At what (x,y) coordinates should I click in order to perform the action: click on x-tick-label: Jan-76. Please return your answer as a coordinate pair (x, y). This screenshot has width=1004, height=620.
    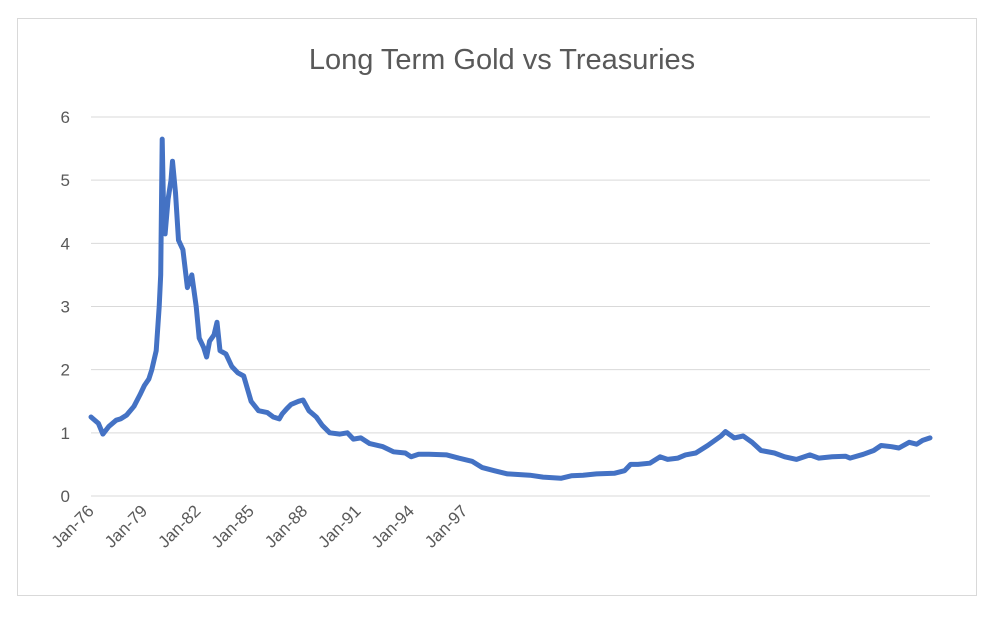
    Looking at the image, I should click on (73, 526).